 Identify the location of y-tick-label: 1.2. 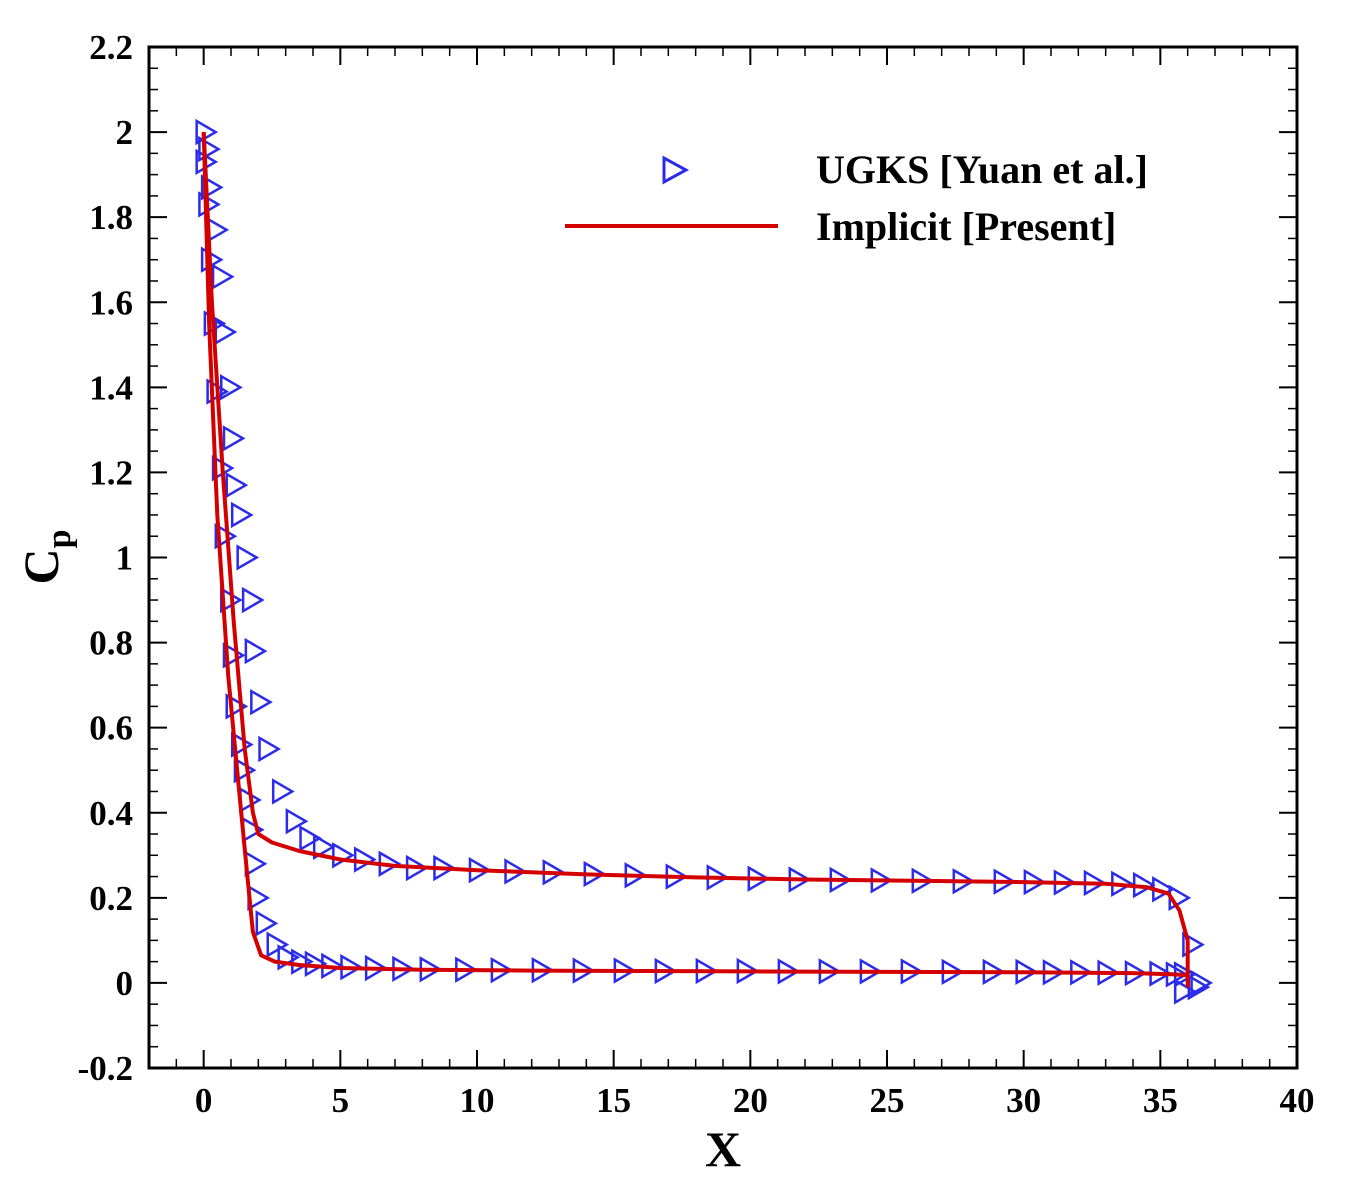
(111, 472).